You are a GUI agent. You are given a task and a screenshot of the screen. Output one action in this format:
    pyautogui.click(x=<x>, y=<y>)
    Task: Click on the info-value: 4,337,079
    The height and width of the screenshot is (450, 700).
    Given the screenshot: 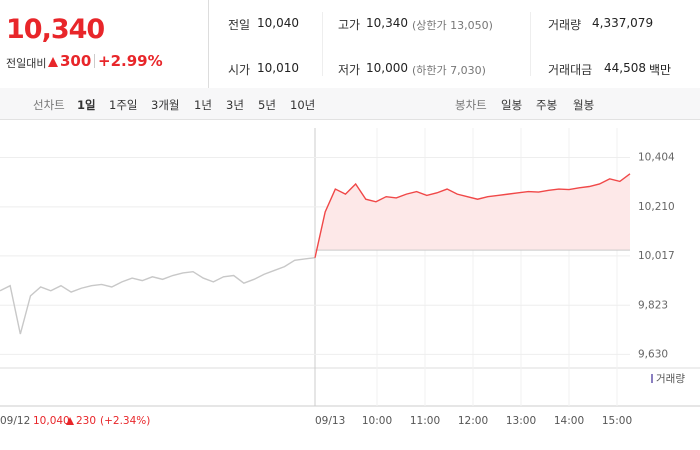 What is the action you would take?
    pyautogui.click(x=623, y=23)
    